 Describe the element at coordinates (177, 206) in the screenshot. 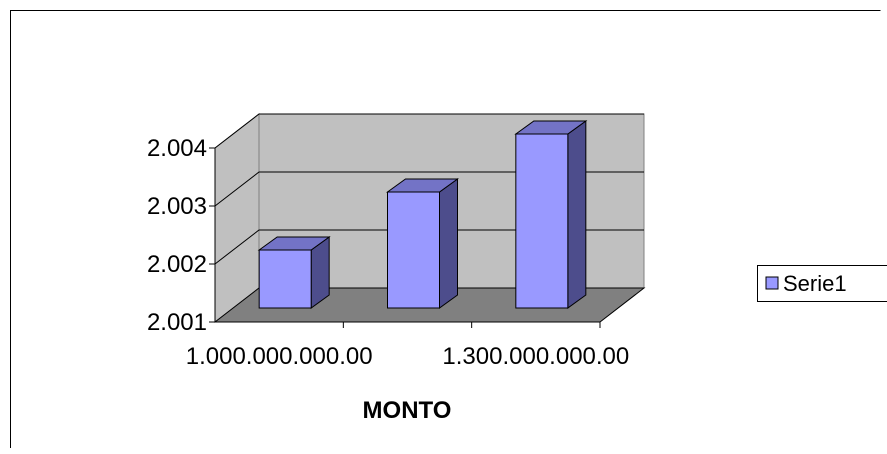

I see `y-tick-label: 2.003` at that location.